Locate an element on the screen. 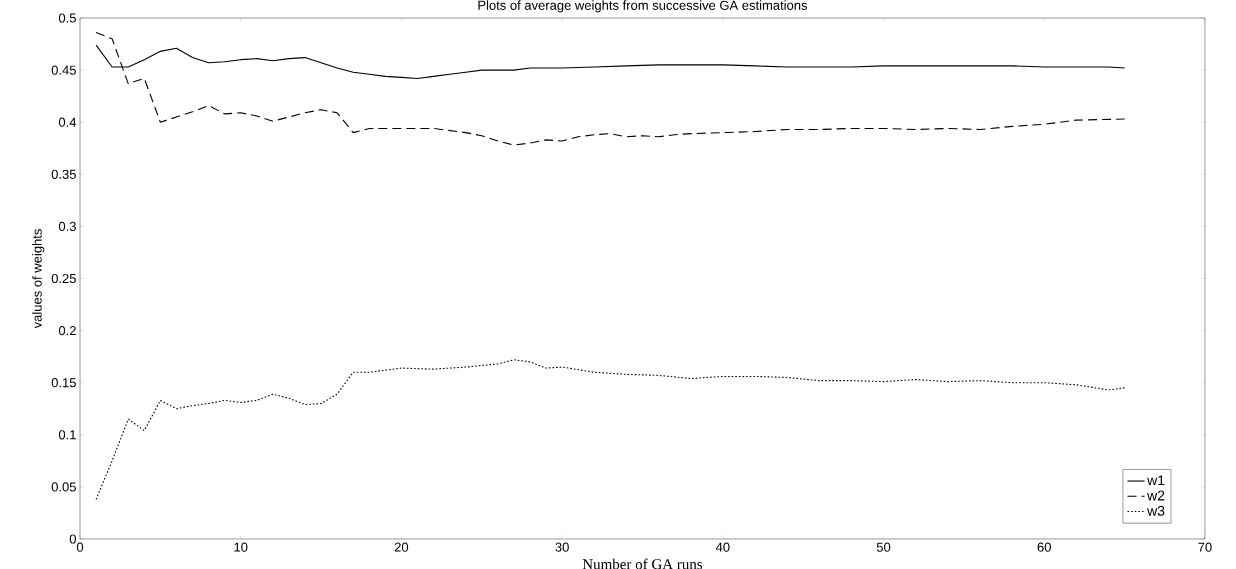 This screenshot has width=1236, height=569. x-tick-label: 40 is located at coordinates (722, 547).